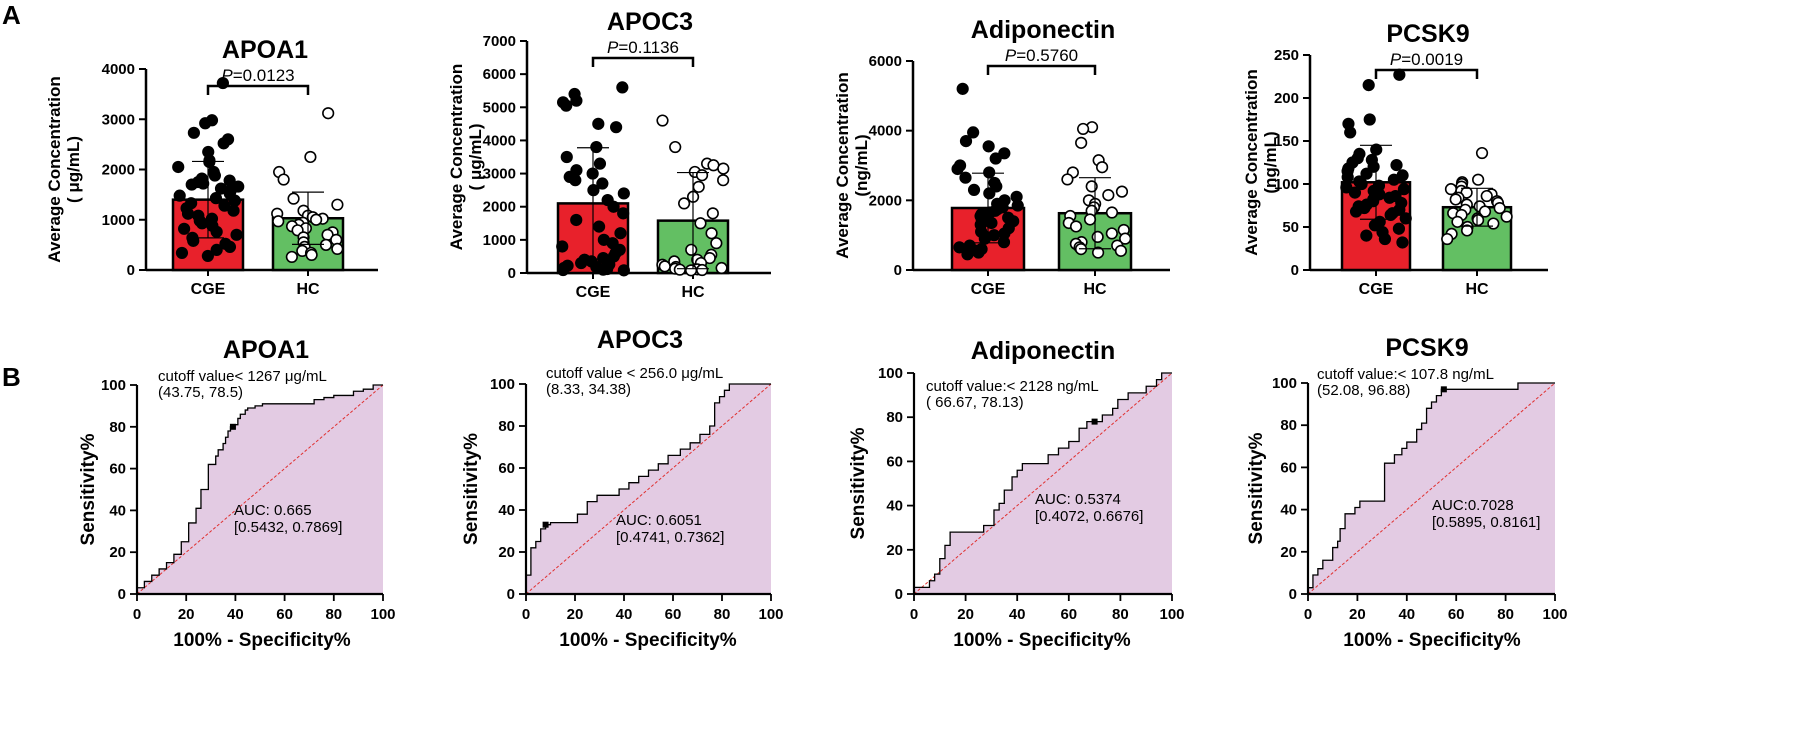 Image resolution: width=1815 pixels, height=752 pixels. I want to click on p-value-label: P=0.1136, so click(643, 47).